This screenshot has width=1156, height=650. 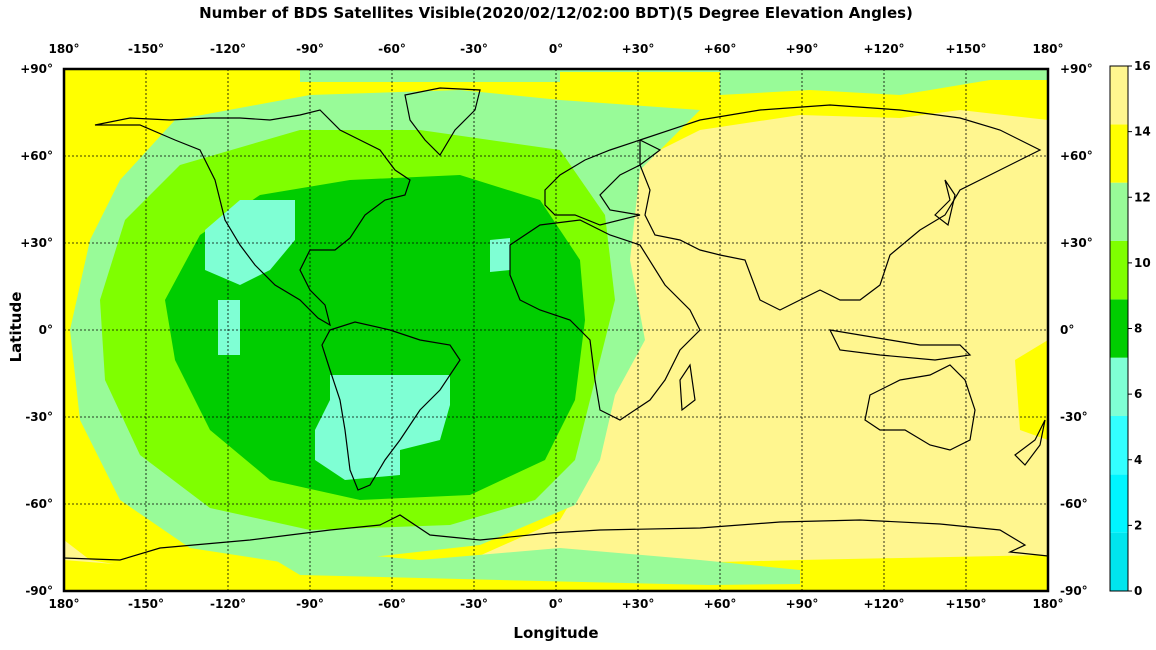 What do you see at coordinates (525, 565) in the screenshot?
I see `region-10-12-south` at bounding box center [525, 565].